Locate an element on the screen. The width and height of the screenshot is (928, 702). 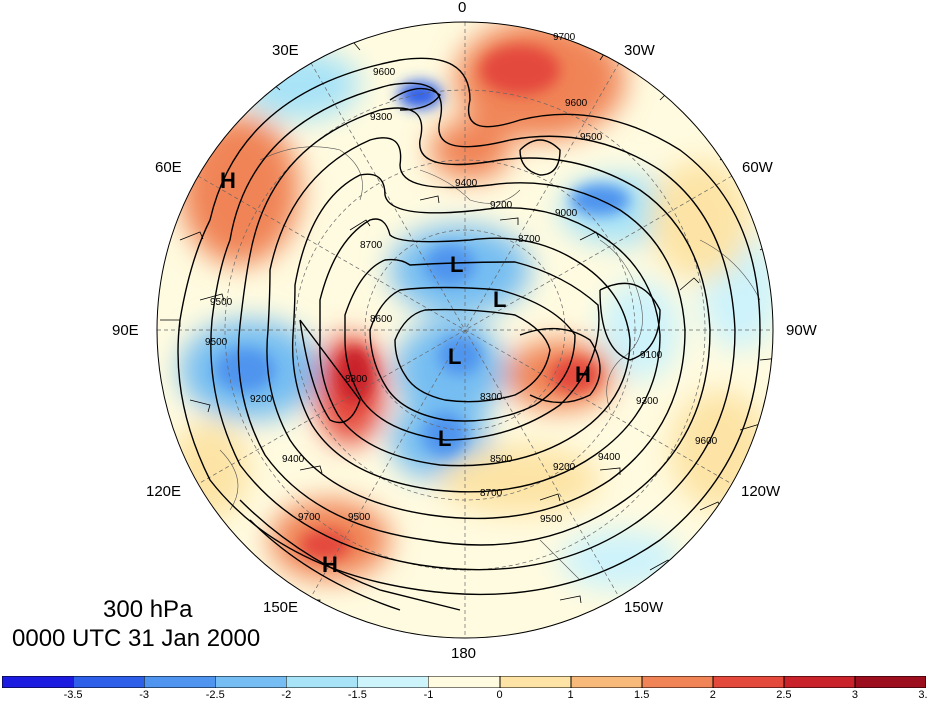
colorbar-tick-label: 1.5 is located at coordinates (642, 695).